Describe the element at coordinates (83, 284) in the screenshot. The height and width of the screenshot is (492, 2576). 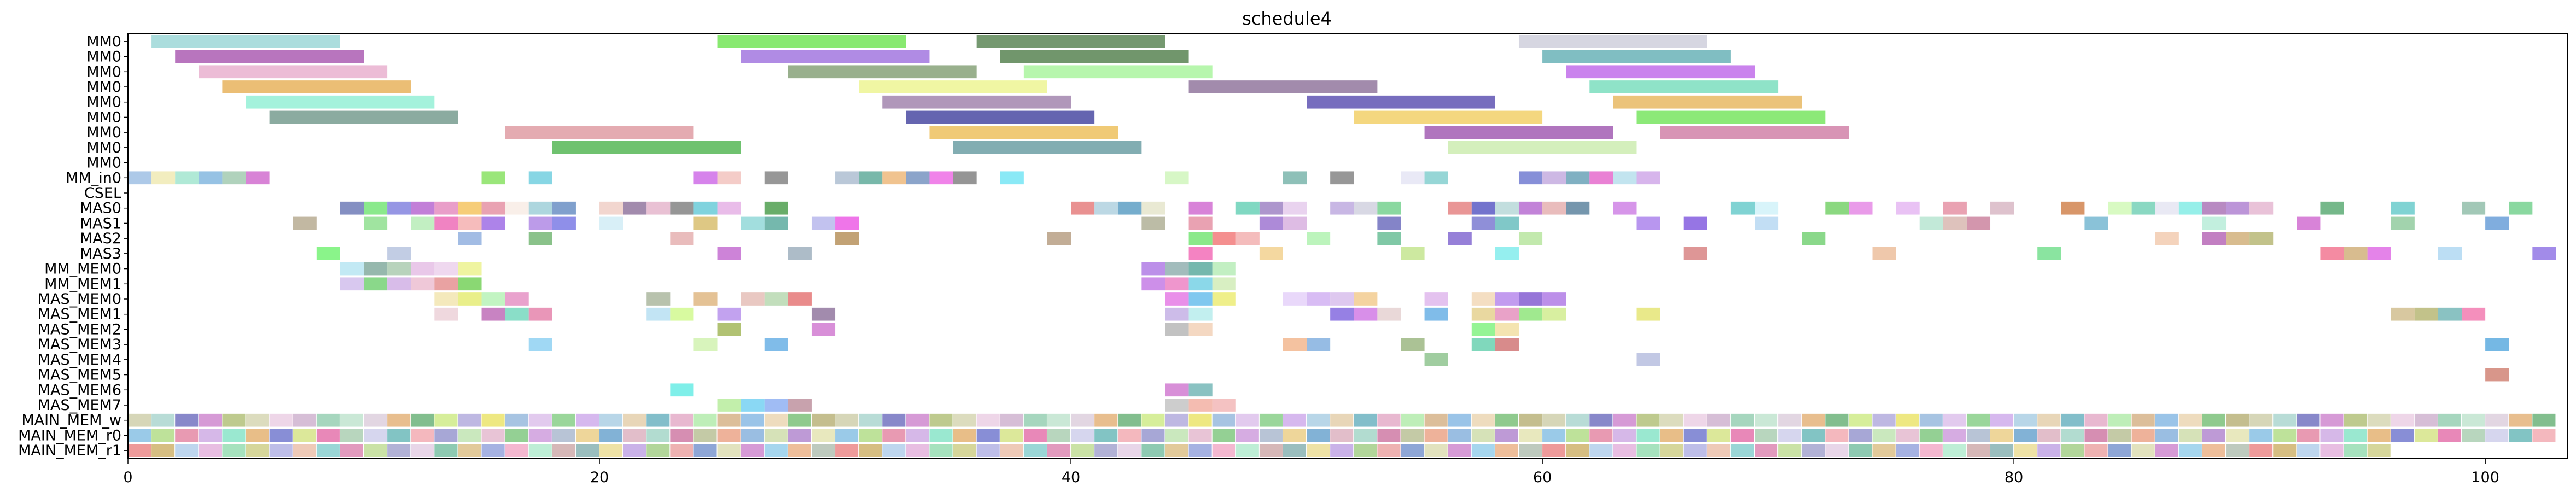
I see `y-tick-label: MM_MEM1` at that location.